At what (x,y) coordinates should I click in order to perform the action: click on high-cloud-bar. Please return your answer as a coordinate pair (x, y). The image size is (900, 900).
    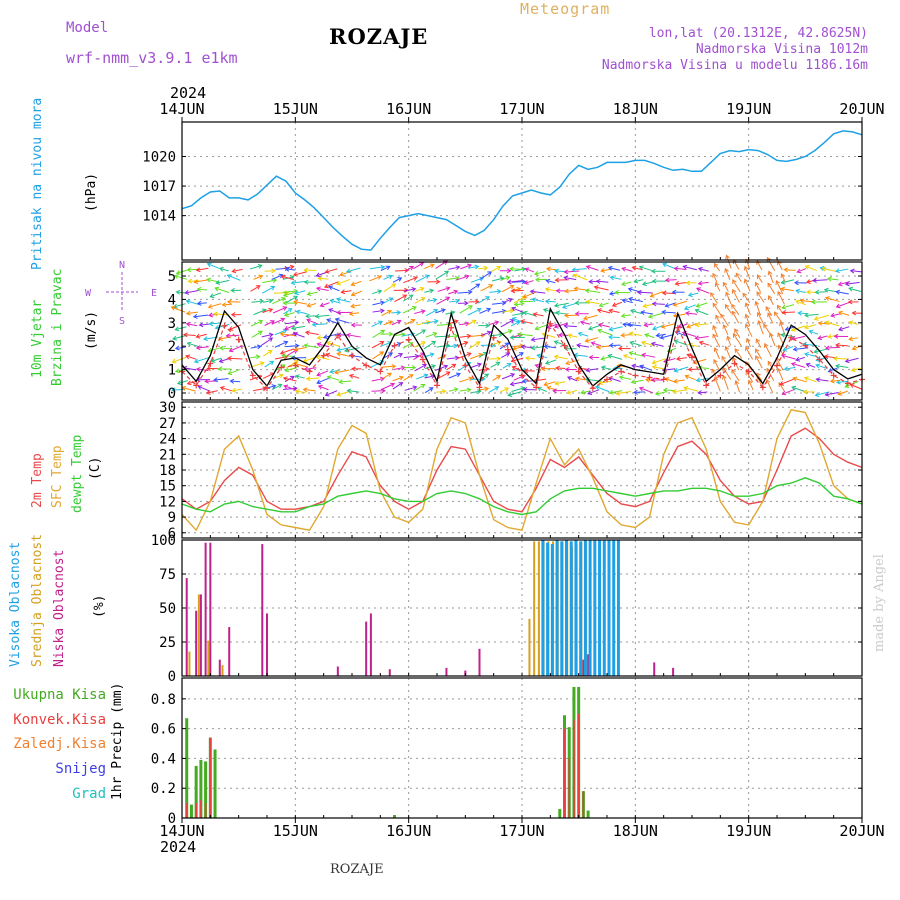
    Looking at the image, I should click on (581, 608).